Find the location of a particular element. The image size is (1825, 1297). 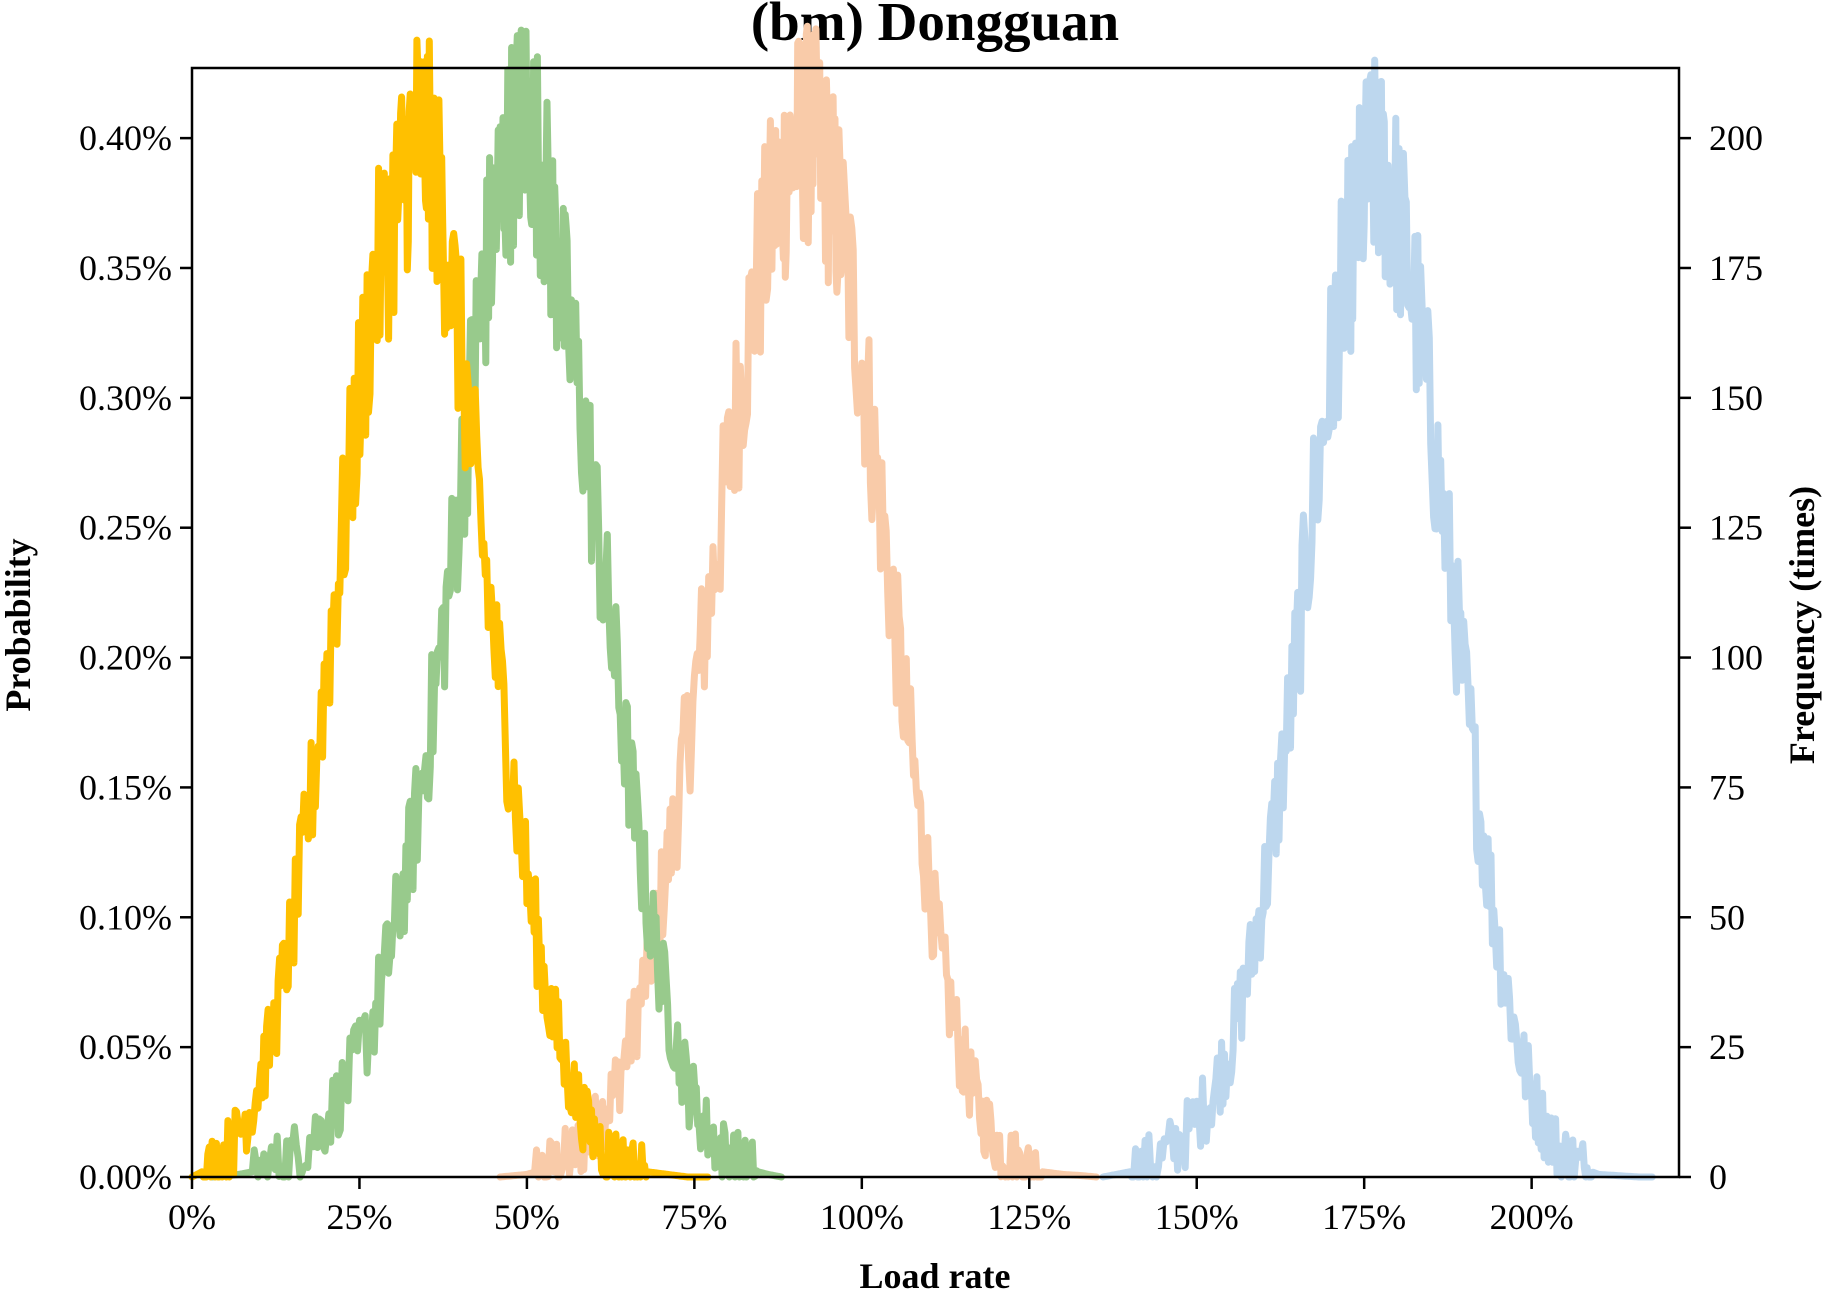

x-tick-label: 25% is located at coordinates (359, 1217).